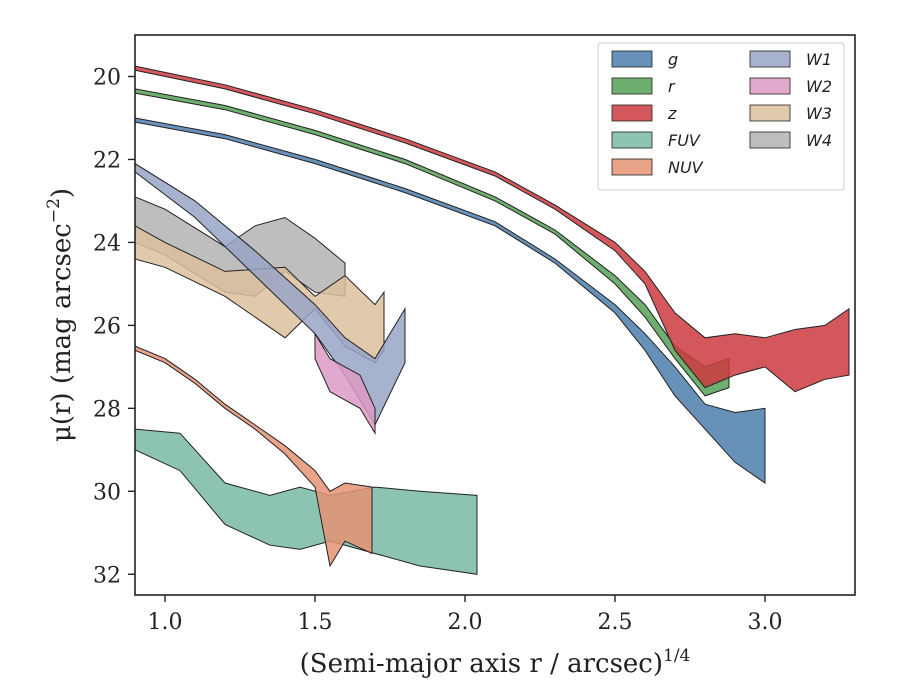 The image size is (900, 700). What do you see at coordinates (465, 622) in the screenshot?
I see `x-tick-label: 2.0` at bounding box center [465, 622].